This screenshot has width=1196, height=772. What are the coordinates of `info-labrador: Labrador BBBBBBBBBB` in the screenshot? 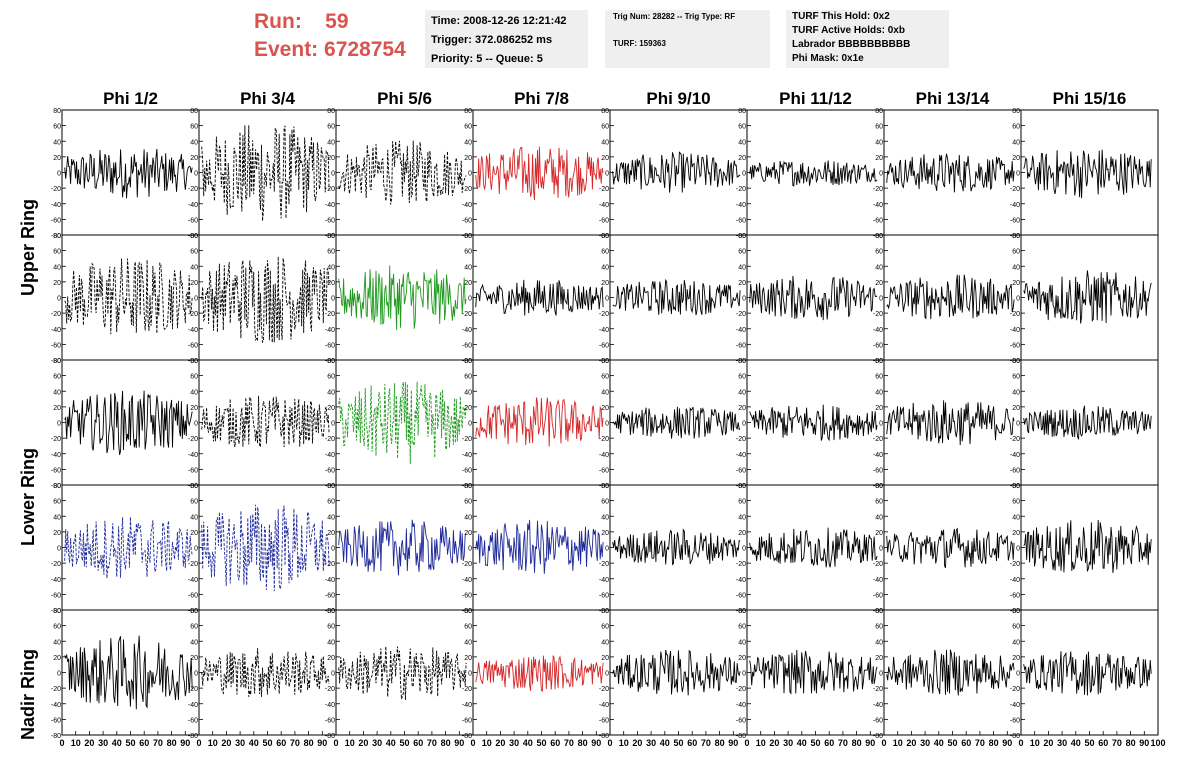 It's located at (851, 44).